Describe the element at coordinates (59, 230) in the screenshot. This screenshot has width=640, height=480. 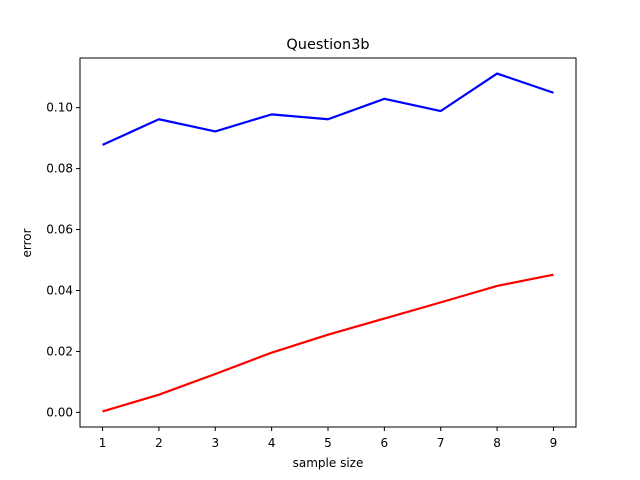
I see `y-tick-label: 0.06` at that location.